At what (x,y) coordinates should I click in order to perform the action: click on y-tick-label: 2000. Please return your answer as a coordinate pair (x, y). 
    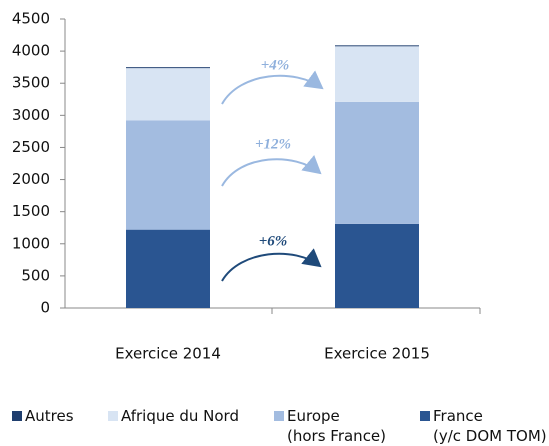
    Looking at the image, I should click on (31, 179).